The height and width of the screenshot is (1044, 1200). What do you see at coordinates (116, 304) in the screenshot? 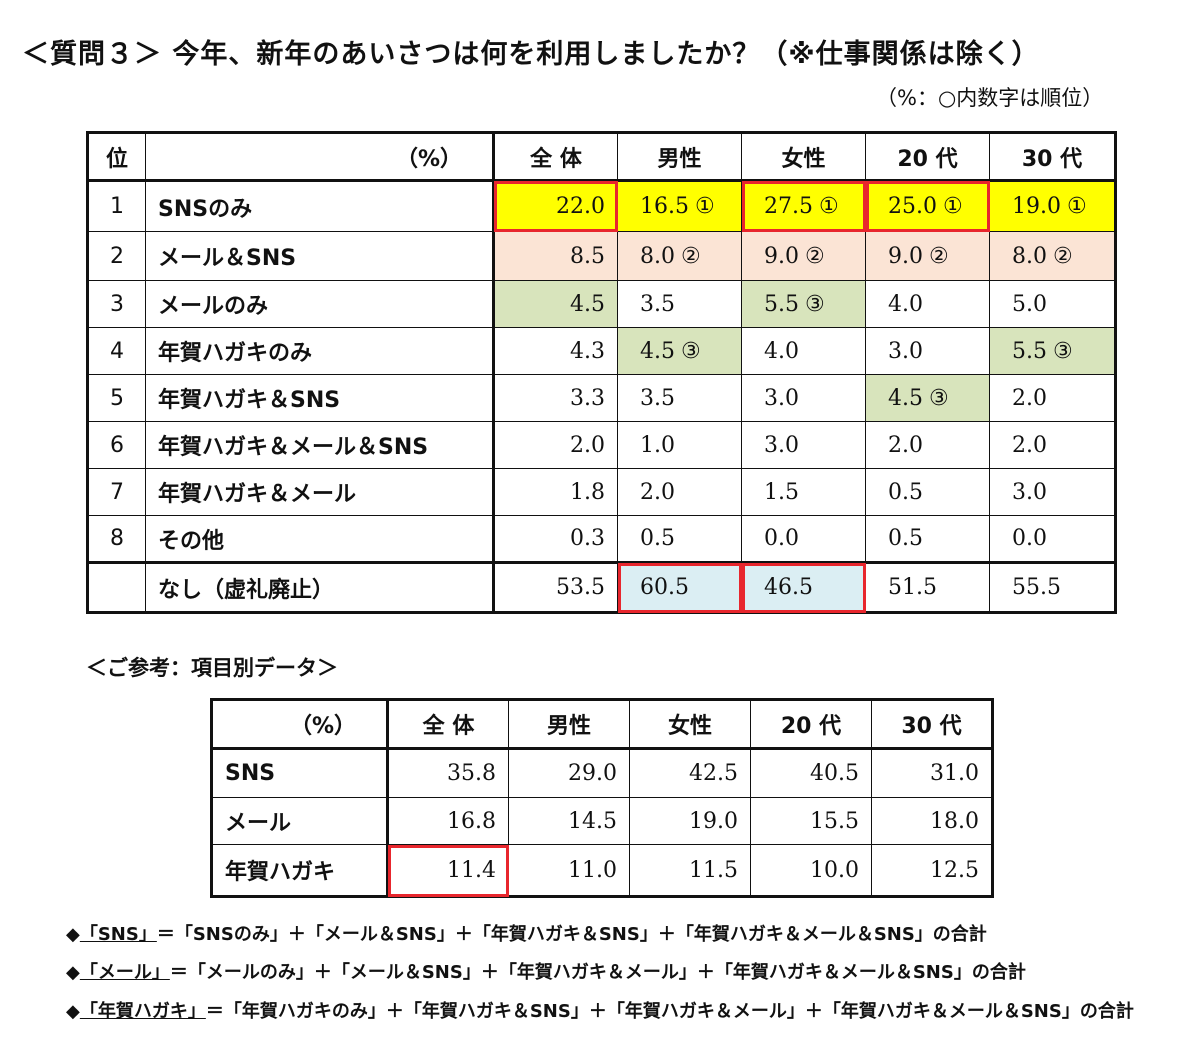
I see `rank-cell: 3` at bounding box center [116, 304].